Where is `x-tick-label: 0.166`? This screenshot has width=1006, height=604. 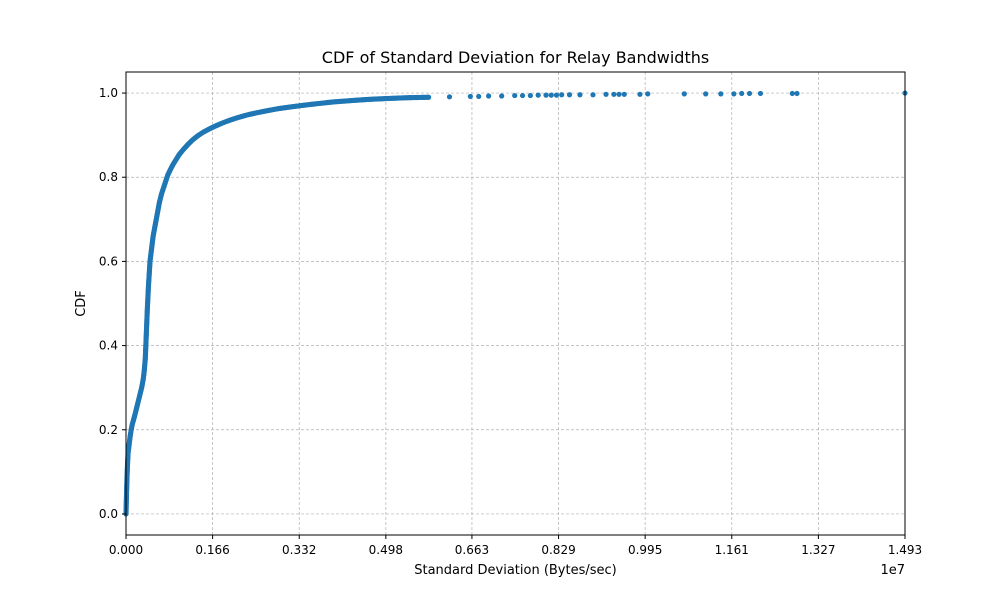 x-tick-label: 0.166 is located at coordinates (212, 550).